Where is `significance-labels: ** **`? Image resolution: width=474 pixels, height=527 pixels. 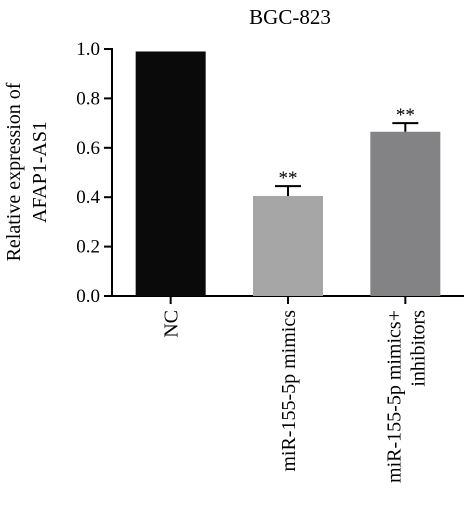
significance-labels: ** ** is located at coordinates (347, 147).